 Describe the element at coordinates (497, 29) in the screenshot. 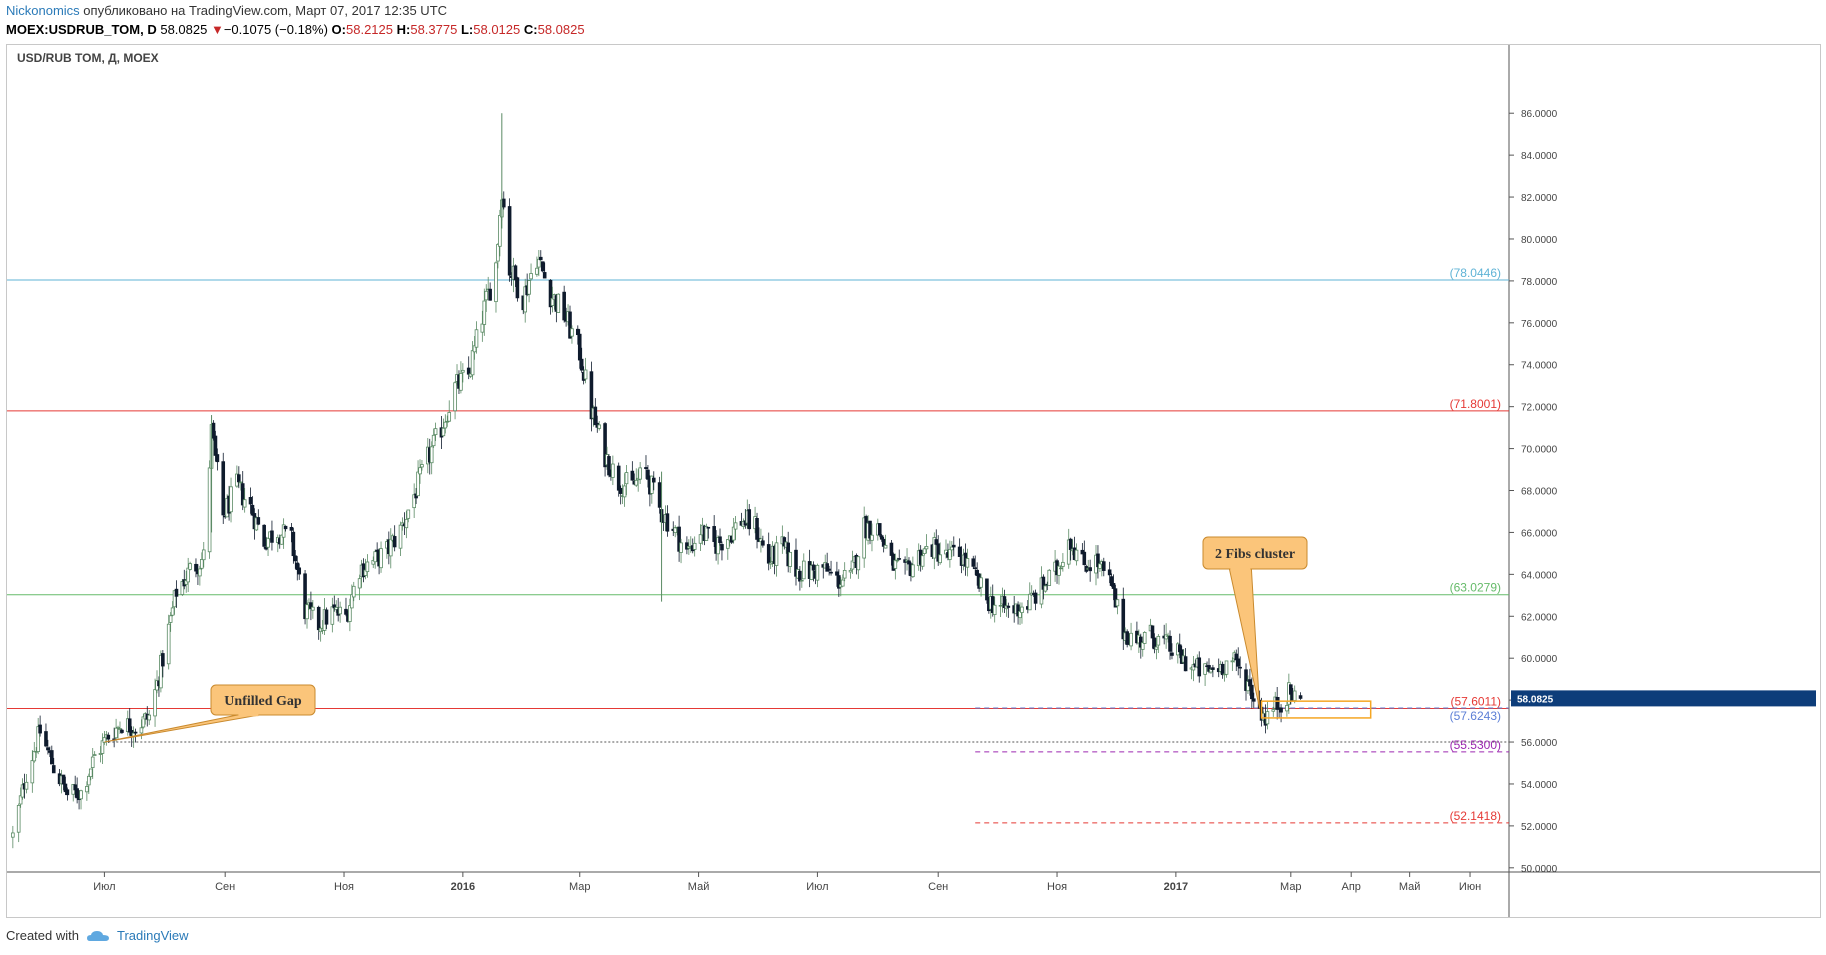

I see `low-value: 58.0125` at that location.